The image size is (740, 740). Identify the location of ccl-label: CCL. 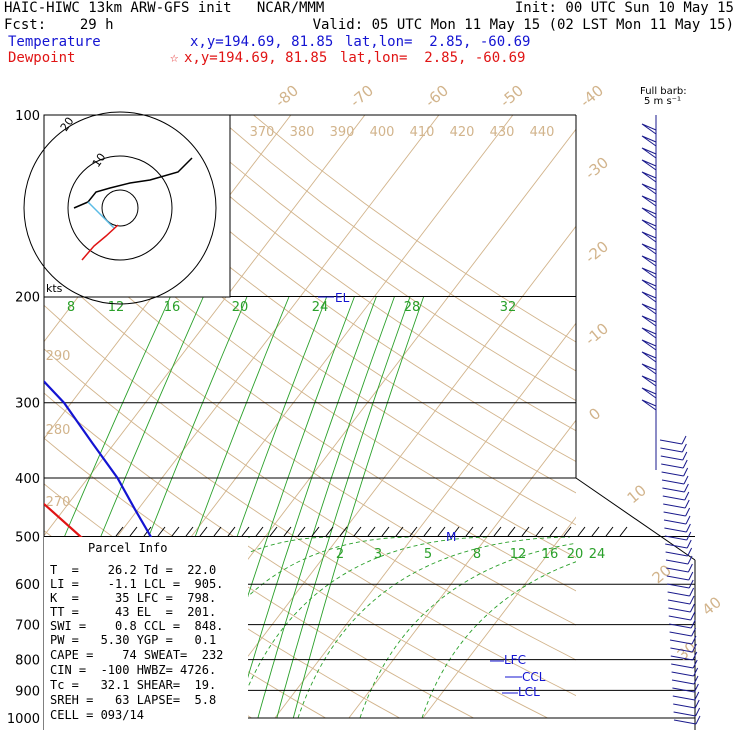
(534, 677).